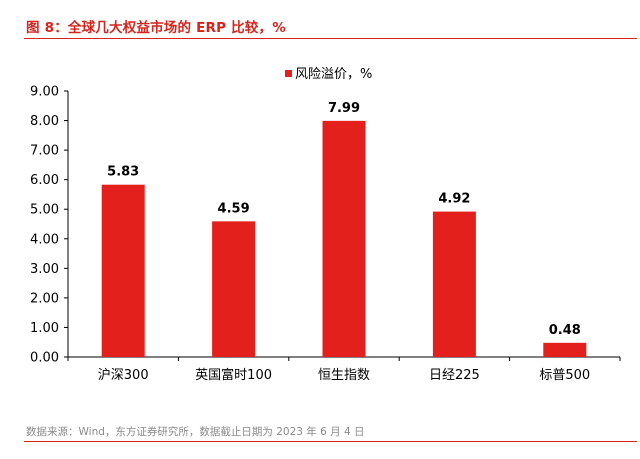  What do you see at coordinates (44, 180) in the screenshot?
I see `y-tick-label: 6.00` at bounding box center [44, 180].